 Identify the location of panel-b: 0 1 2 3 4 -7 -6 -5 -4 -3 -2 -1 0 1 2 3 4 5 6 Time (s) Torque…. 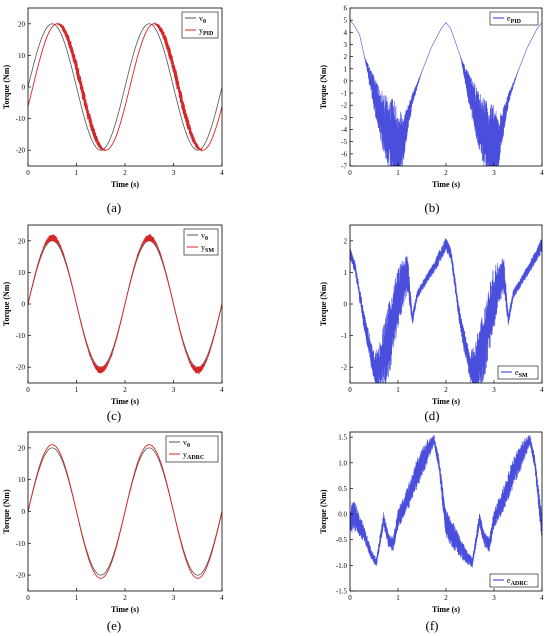
(431, 110).